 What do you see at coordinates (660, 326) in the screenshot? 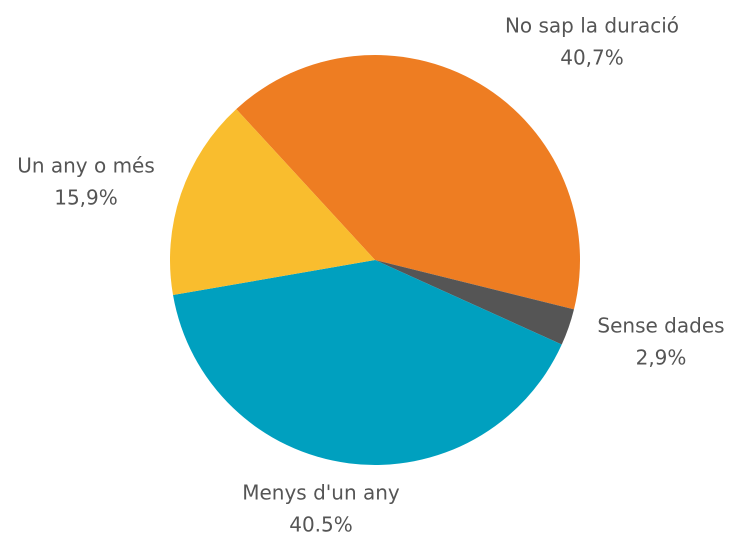
I see `slice-label: Sense dades` at bounding box center [660, 326].